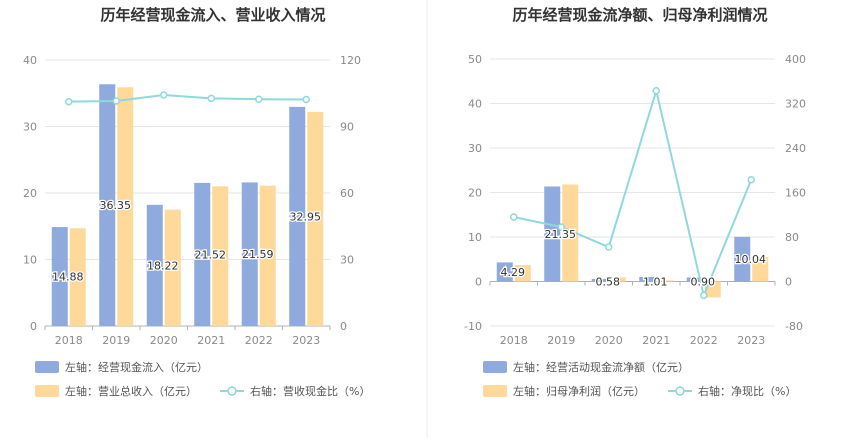 Image resolution: width=850 pixels, height=442 pixels. Describe the element at coordinates (703, 282) in the screenshot. I see `data-label: 0.90` at that location.